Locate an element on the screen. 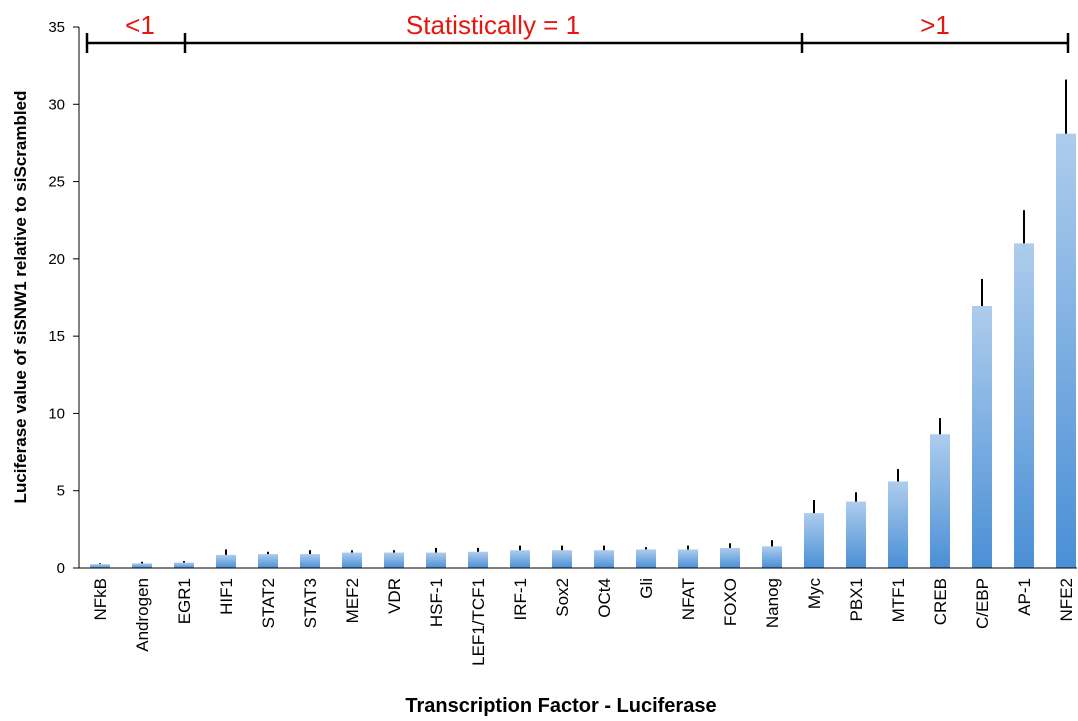 This screenshot has width=1078, height=721. x-tick-label: Androgen is located at coordinates (142, 615).